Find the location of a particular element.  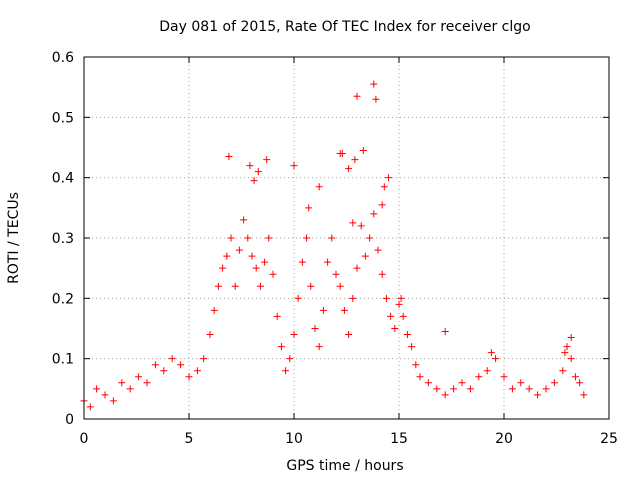

y-axis-label: ROTI / TECUs is located at coordinates (14, 238).